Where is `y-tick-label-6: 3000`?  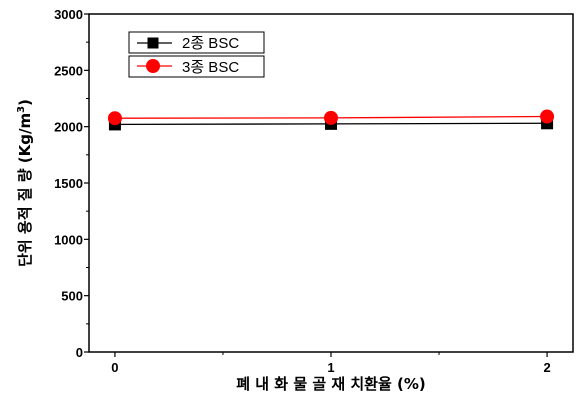
y-tick-label-6: 3000 is located at coordinates (68, 14).